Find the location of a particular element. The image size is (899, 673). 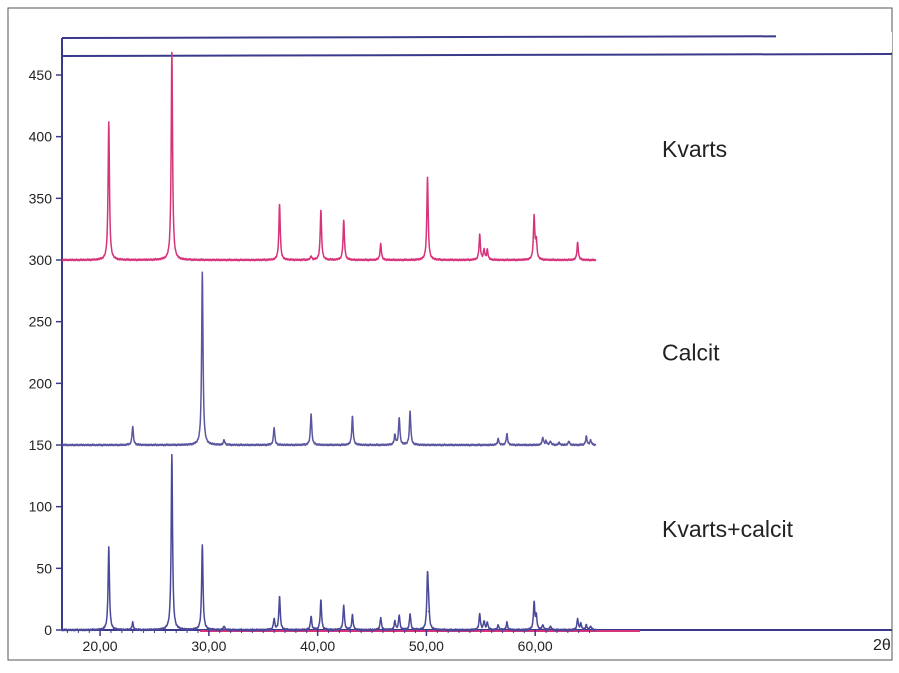

y-tick-label: 200 is located at coordinates (41, 383).